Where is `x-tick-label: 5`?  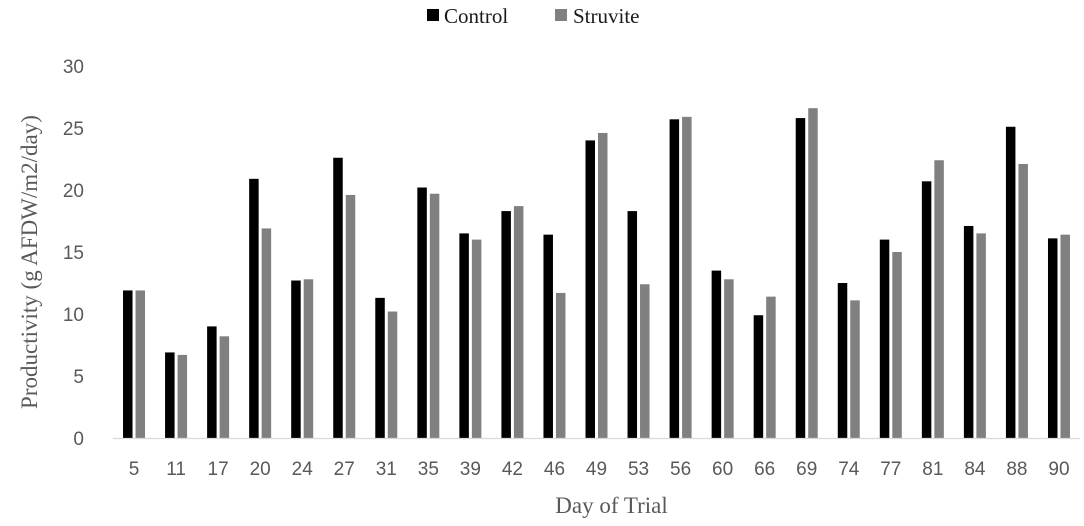
x-tick-label: 5 is located at coordinates (134, 469).